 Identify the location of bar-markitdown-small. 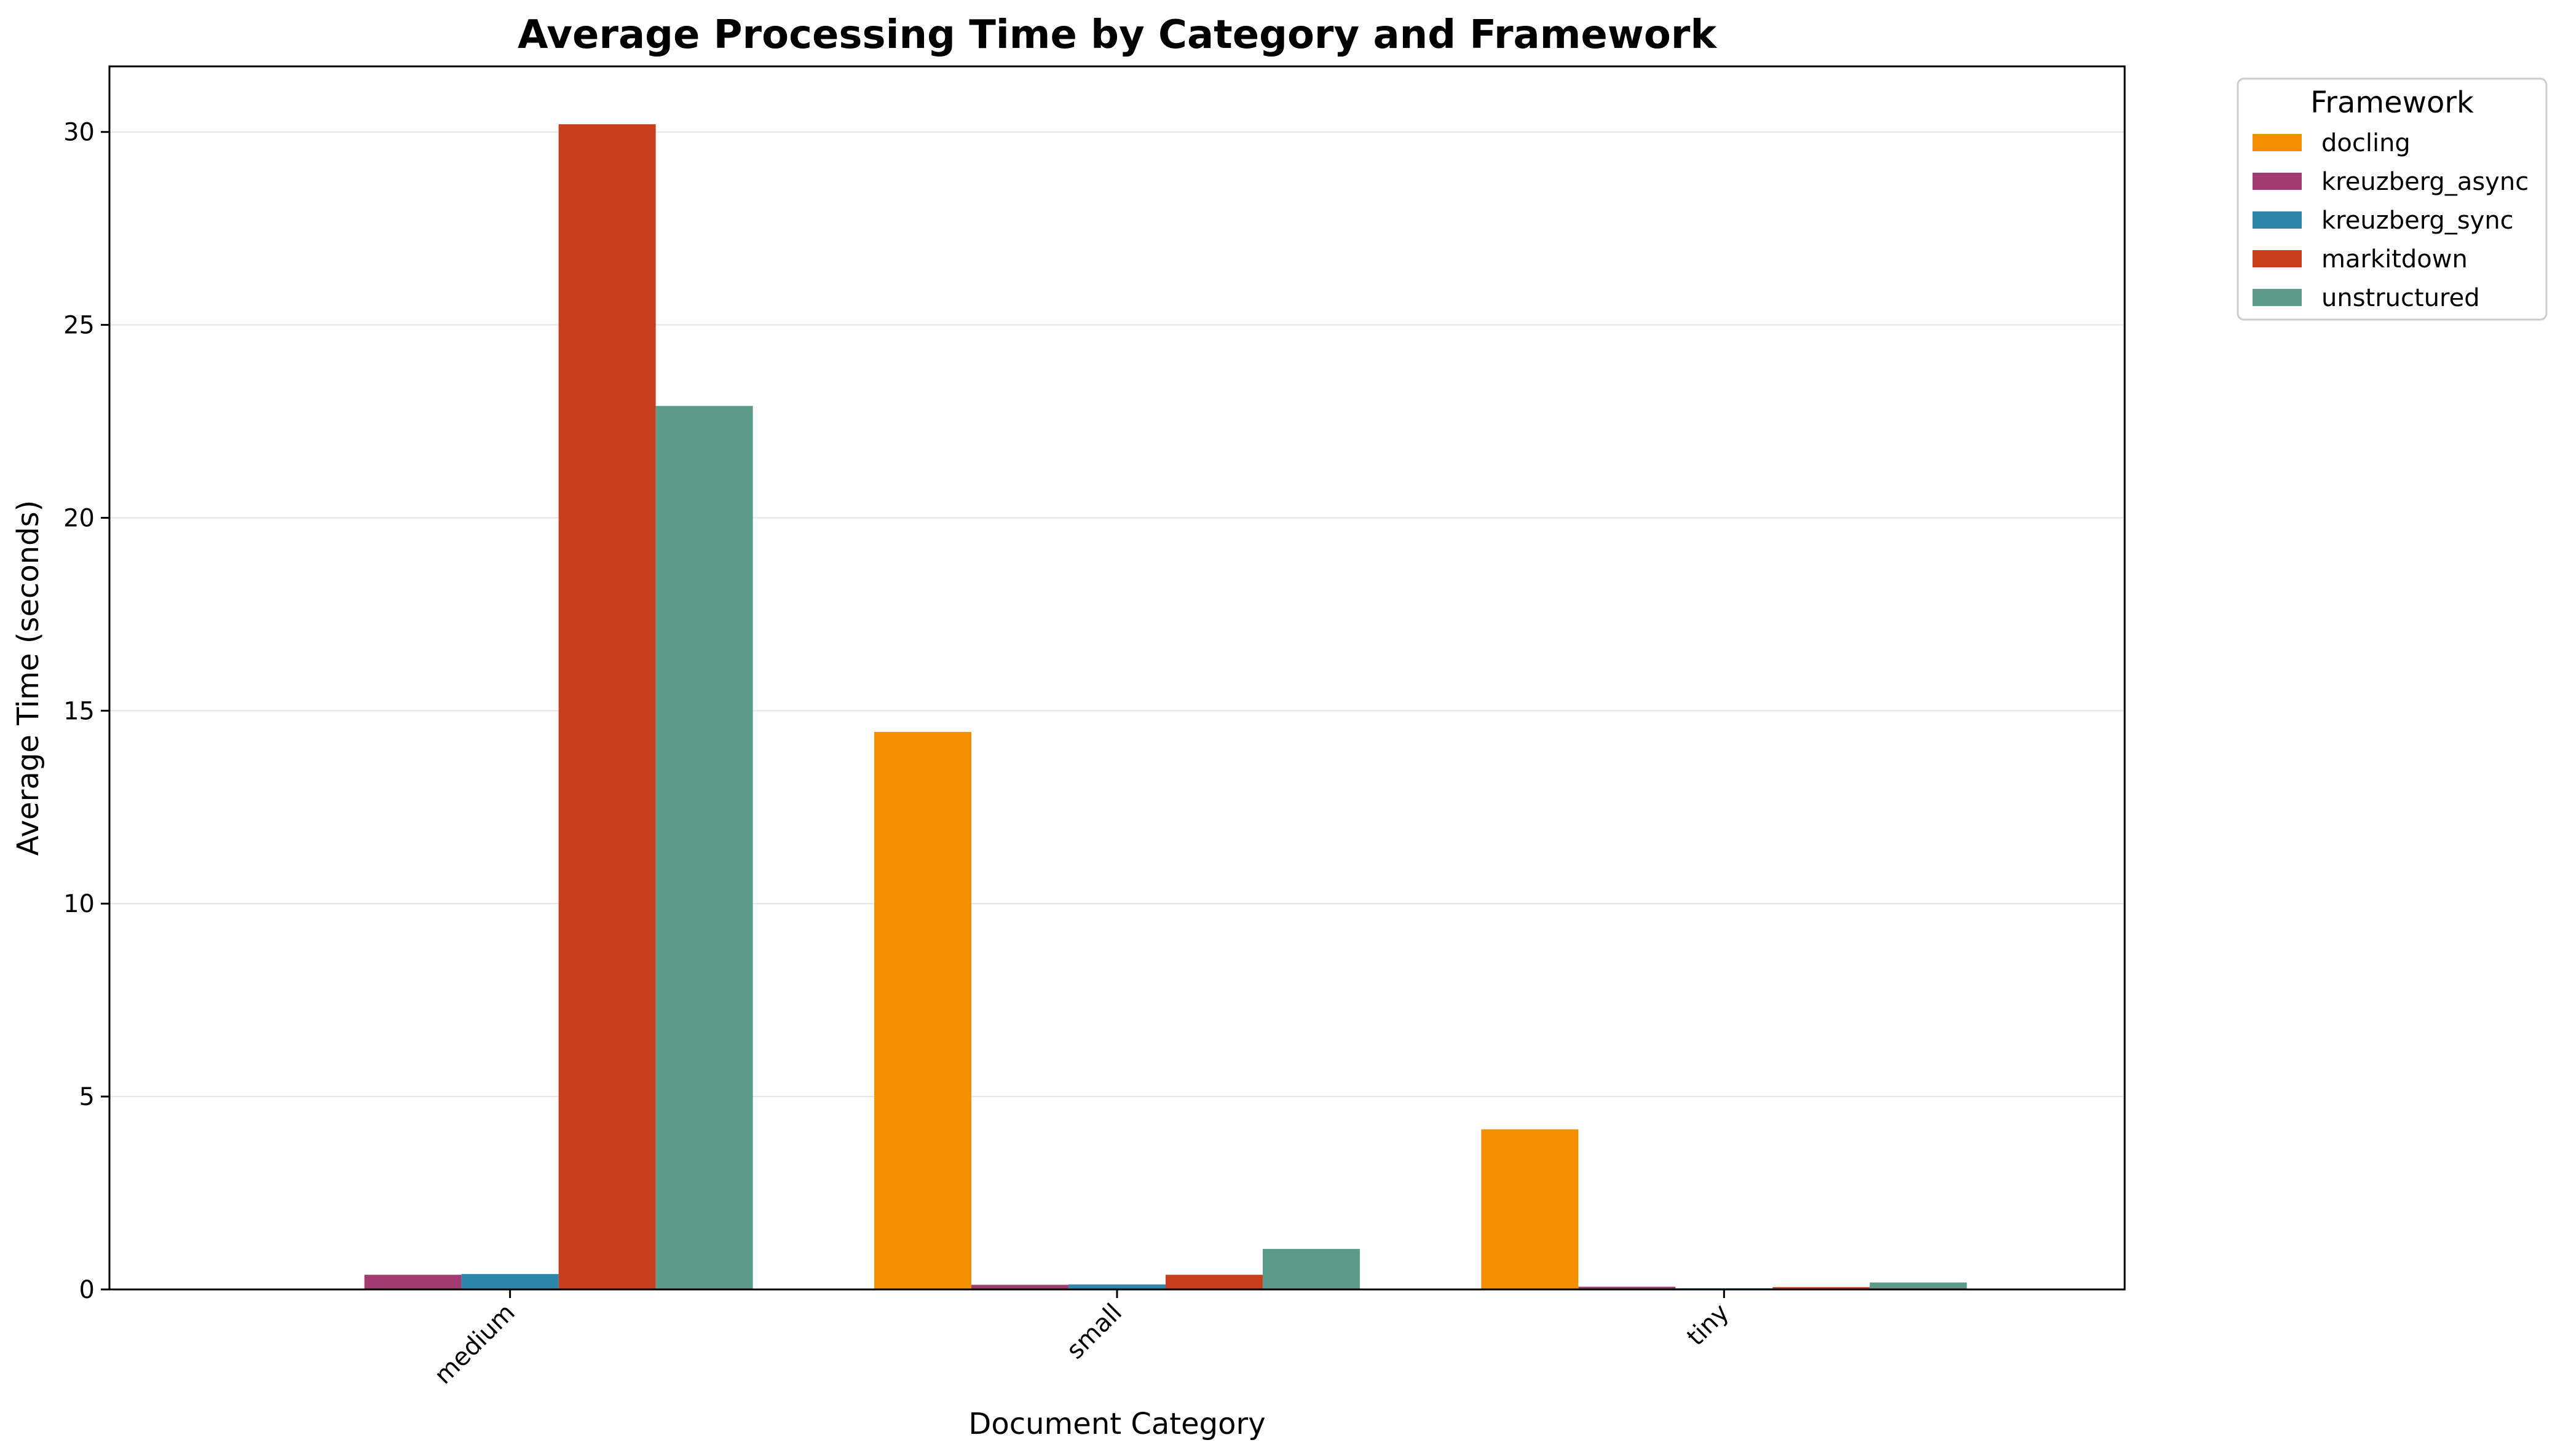
(1214, 1282).